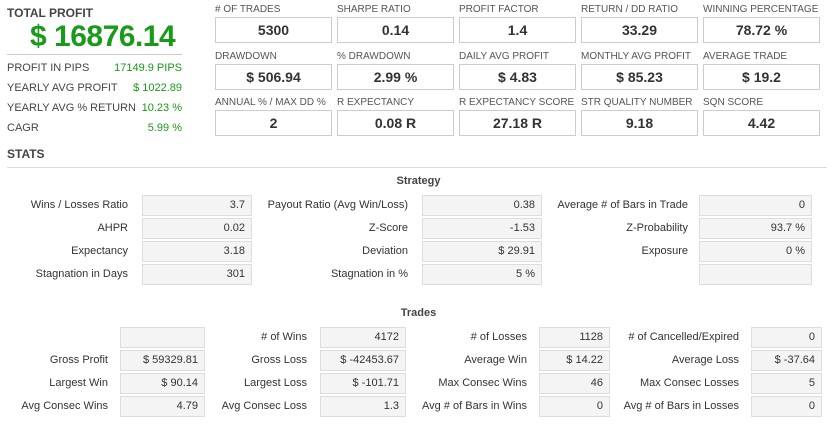  What do you see at coordinates (482, 251) in the screenshot?
I see `strategy-value: $ 29.91` at bounding box center [482, 251].